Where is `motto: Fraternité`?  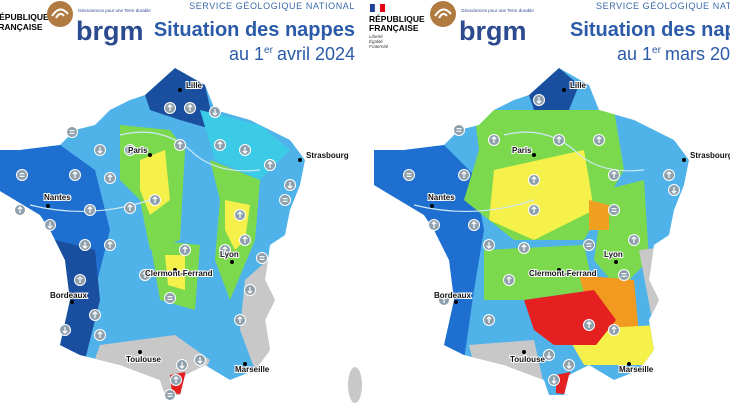
motto: Fraternité is located at coordinates (379, 46).